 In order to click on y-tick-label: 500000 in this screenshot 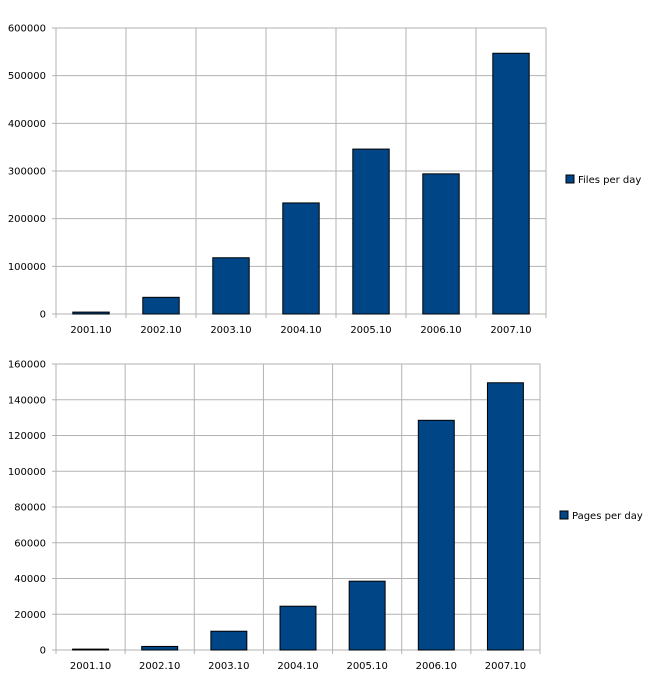, I will do `click(27, 76)`.